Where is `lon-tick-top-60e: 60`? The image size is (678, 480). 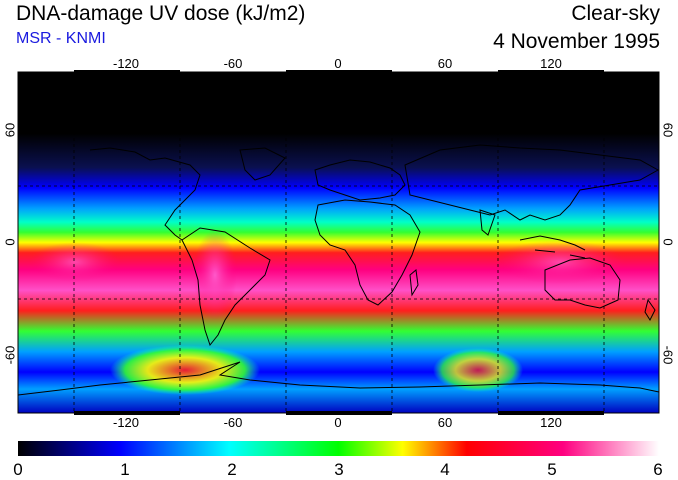
lon-tick-top-60e: 60 is located at coordinates (445, 63).